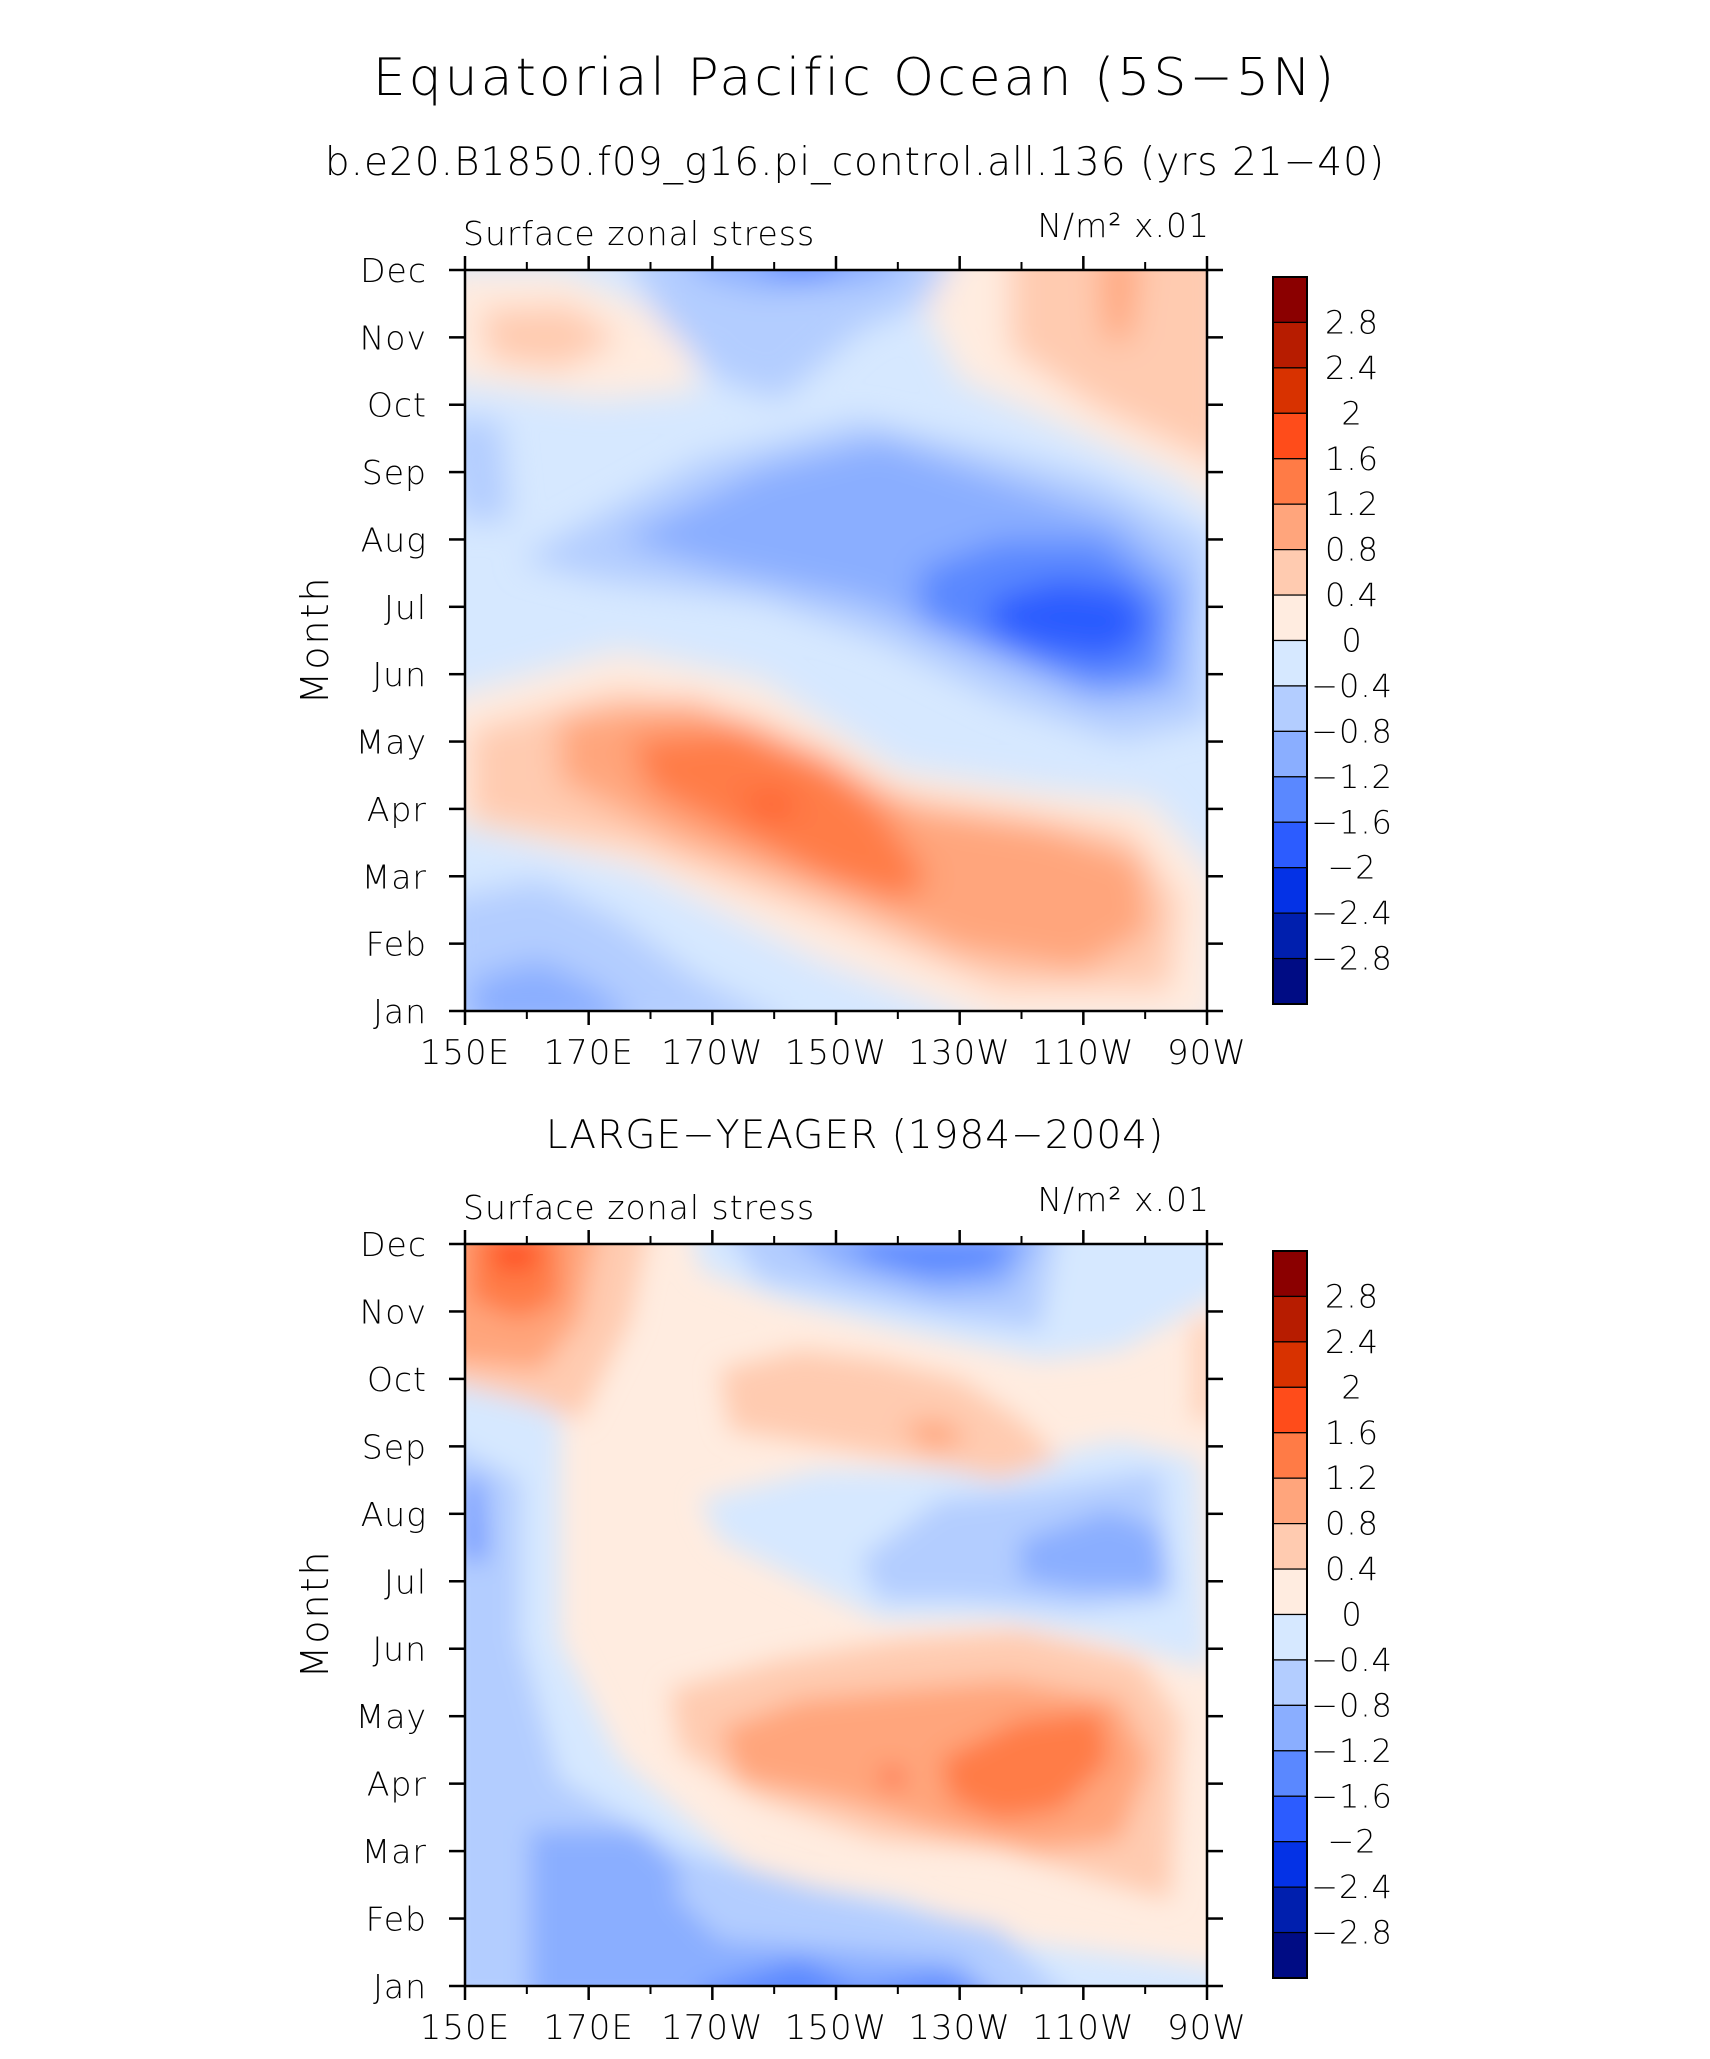  I want to click on panel-b-xtick-label: 170E, so click(588, 2028).